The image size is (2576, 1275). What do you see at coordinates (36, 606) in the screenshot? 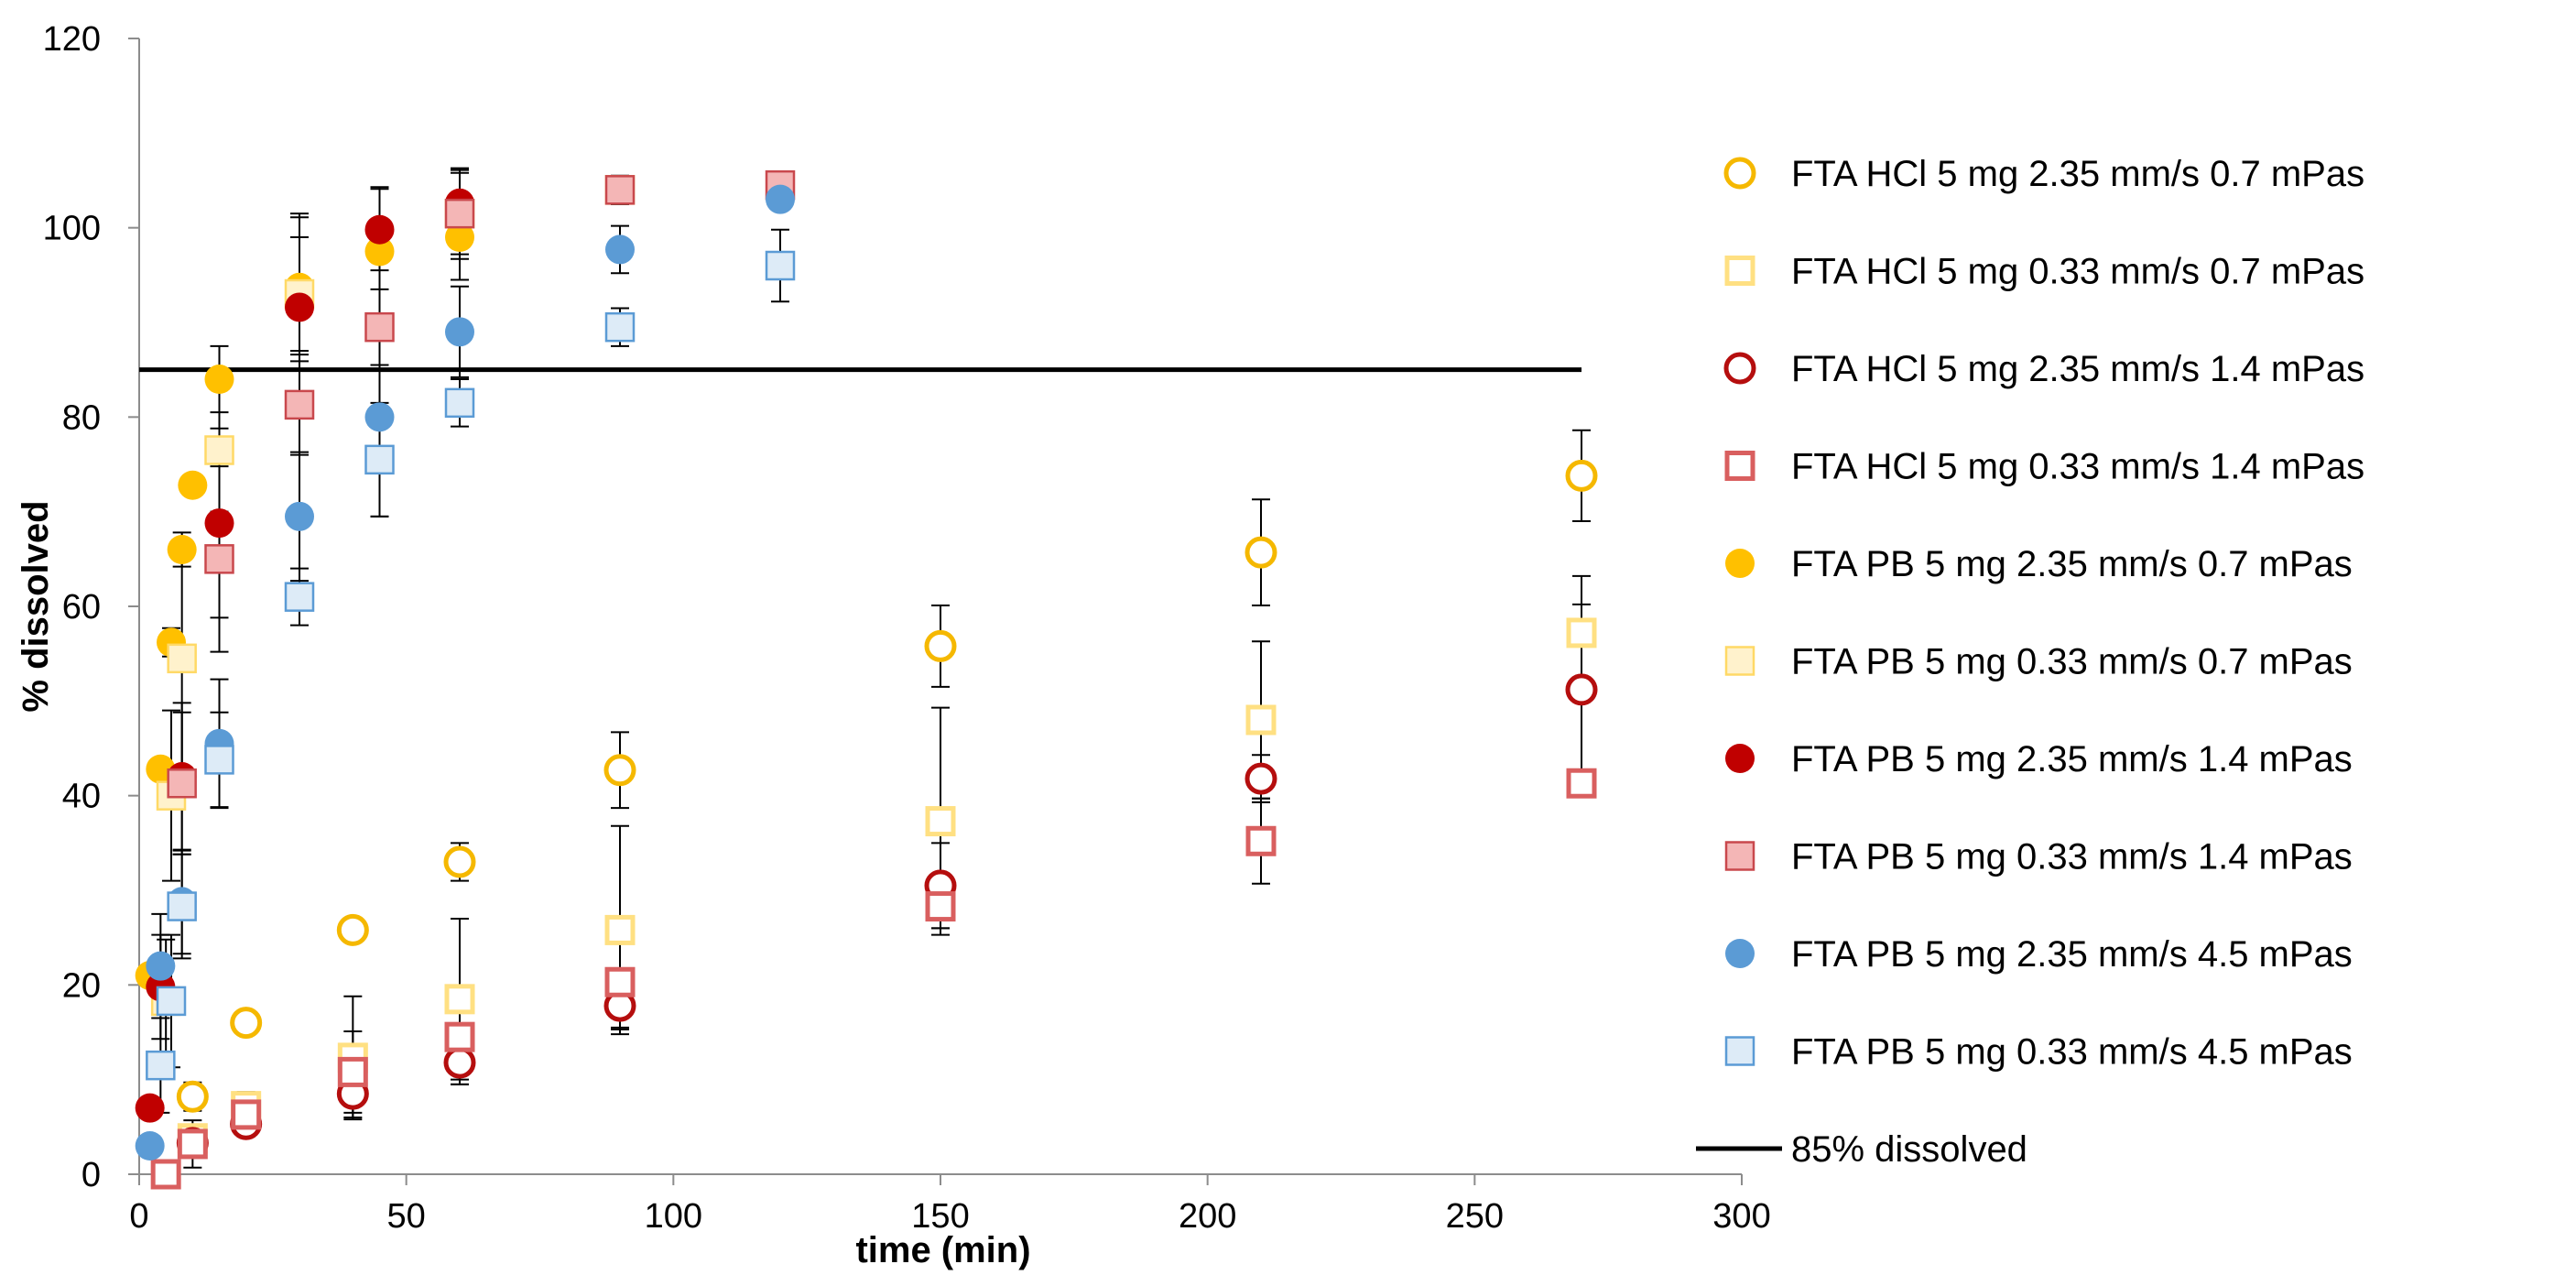
I see `y-axis-title: % dissolved` at bounding box center [36, 606].